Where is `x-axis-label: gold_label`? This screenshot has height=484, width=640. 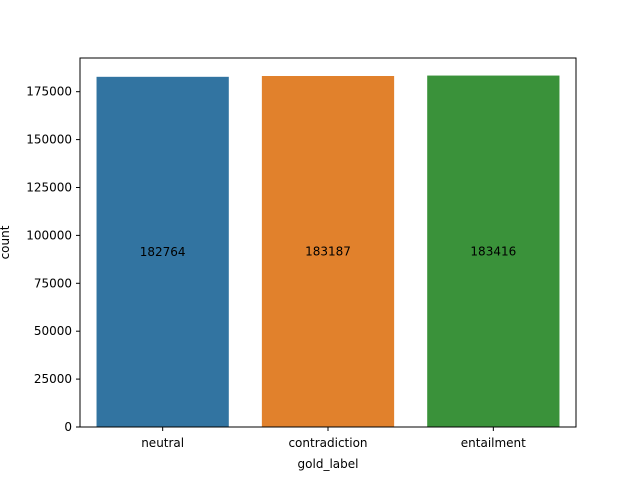 x-axis-label: gold_label is located at coordinates (328, 464).